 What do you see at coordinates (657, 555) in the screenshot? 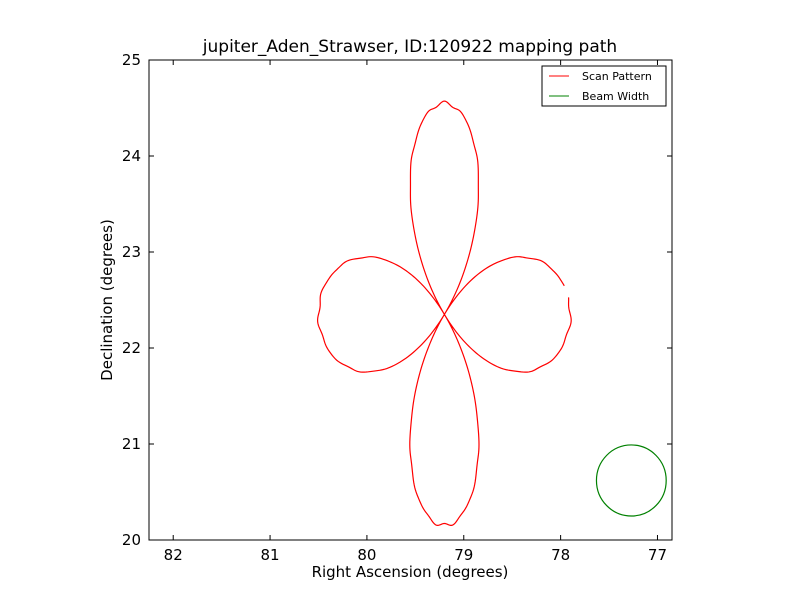
I see `x-tick-label: 77` at bounding box center [657, 555].